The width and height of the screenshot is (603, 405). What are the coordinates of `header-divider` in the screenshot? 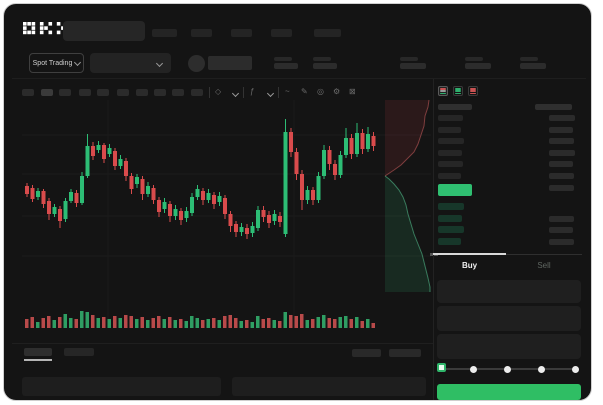 It's located at (299, 78).